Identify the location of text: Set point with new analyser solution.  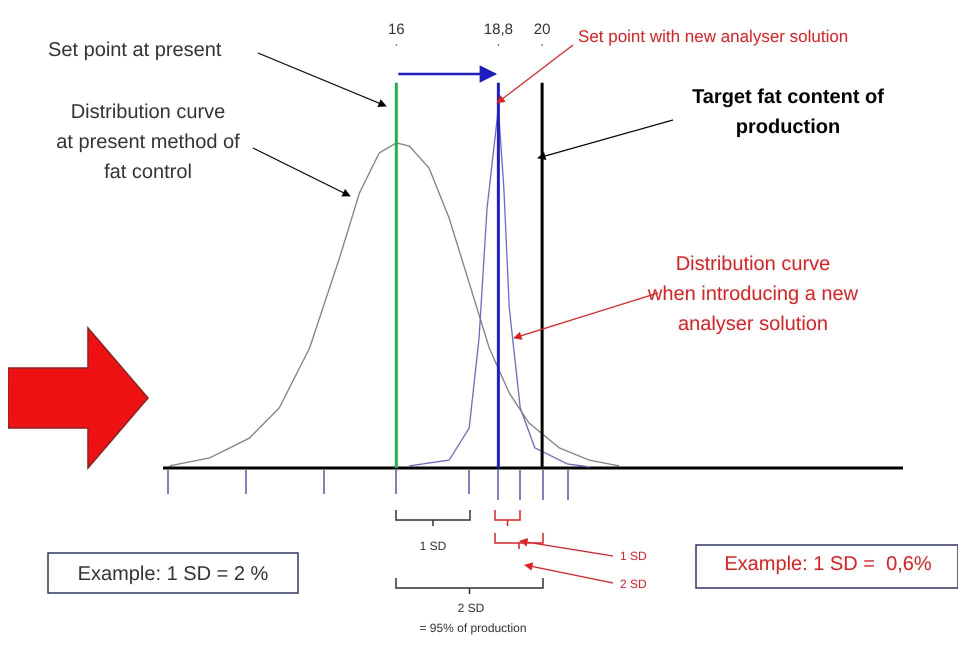
(713, 36).